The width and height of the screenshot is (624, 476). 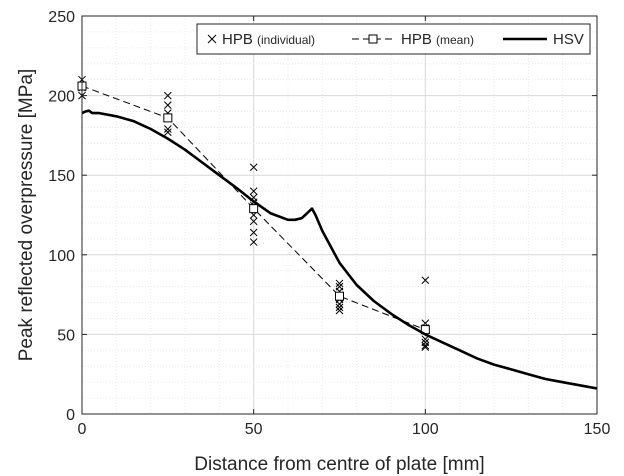 I want to click on y-tick-label: 100, so click(x=61, y=256).